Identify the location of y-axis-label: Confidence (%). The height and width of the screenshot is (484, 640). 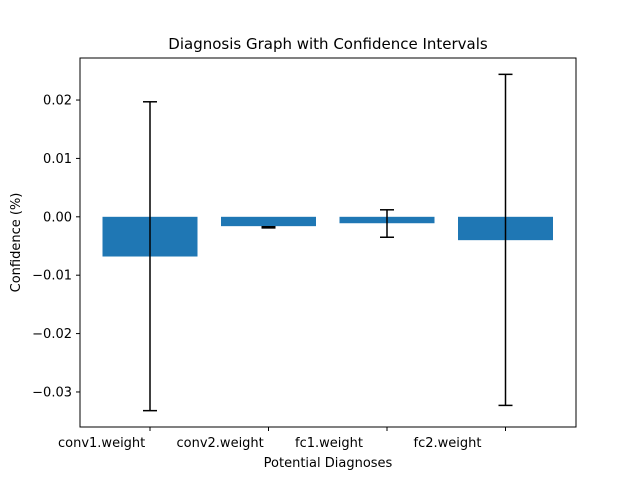
(16, 243).